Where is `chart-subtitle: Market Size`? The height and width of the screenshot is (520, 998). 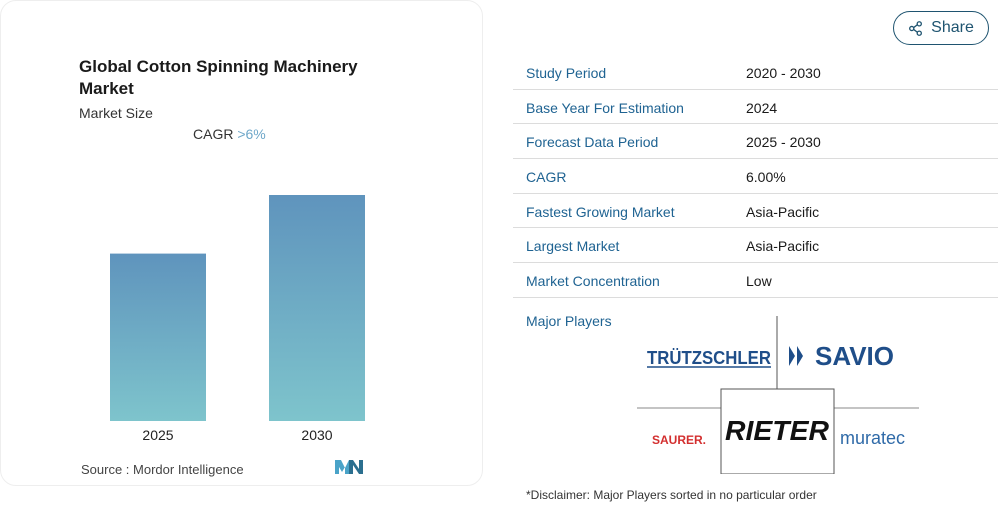 chart-subtitle: Market Size is located at coordinates (116, 113).